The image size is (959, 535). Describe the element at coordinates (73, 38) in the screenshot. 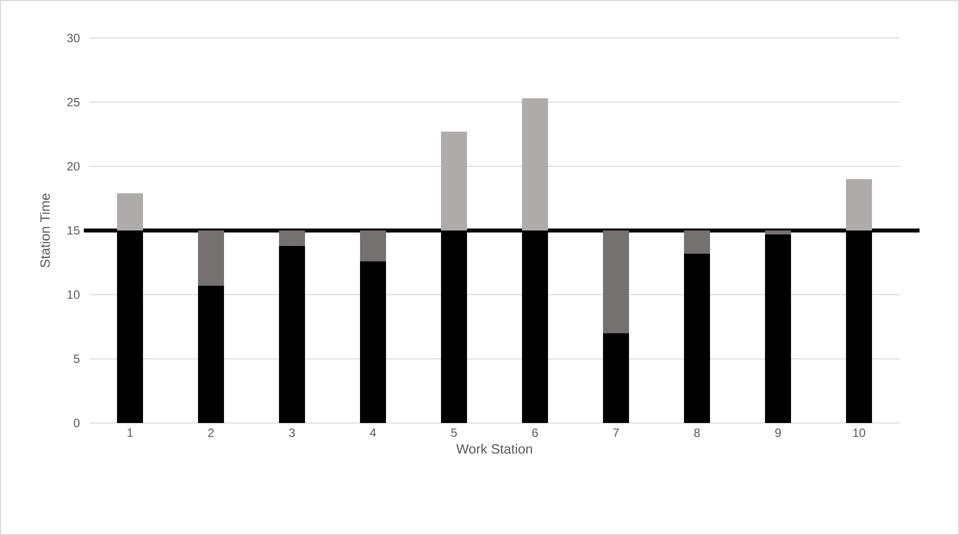

I see `y-tick-label: 30` at that location.